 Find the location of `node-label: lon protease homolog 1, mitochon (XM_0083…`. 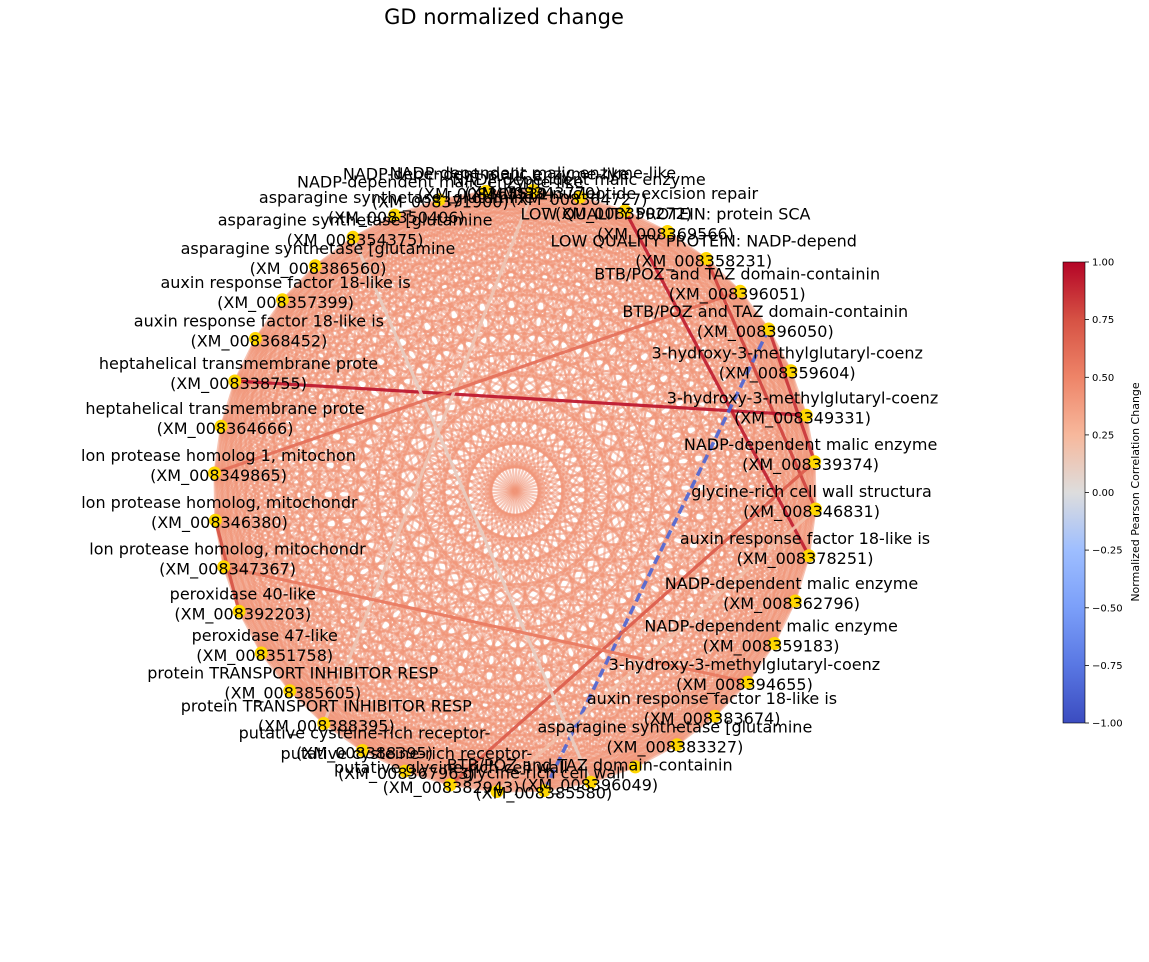

node-label: lon protease homolog 1, mitochon (XM_0083… is located at coordinates (218, 466).